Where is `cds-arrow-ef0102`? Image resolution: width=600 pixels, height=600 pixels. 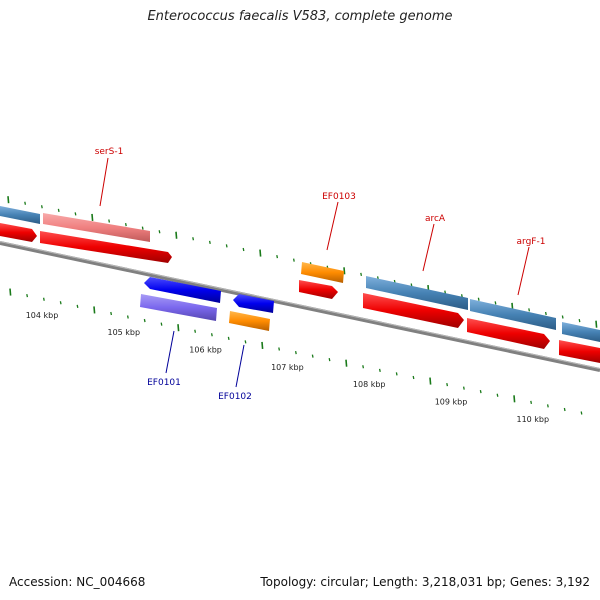 cds-arrow-ef0102 is located at coordinates (253, 303).